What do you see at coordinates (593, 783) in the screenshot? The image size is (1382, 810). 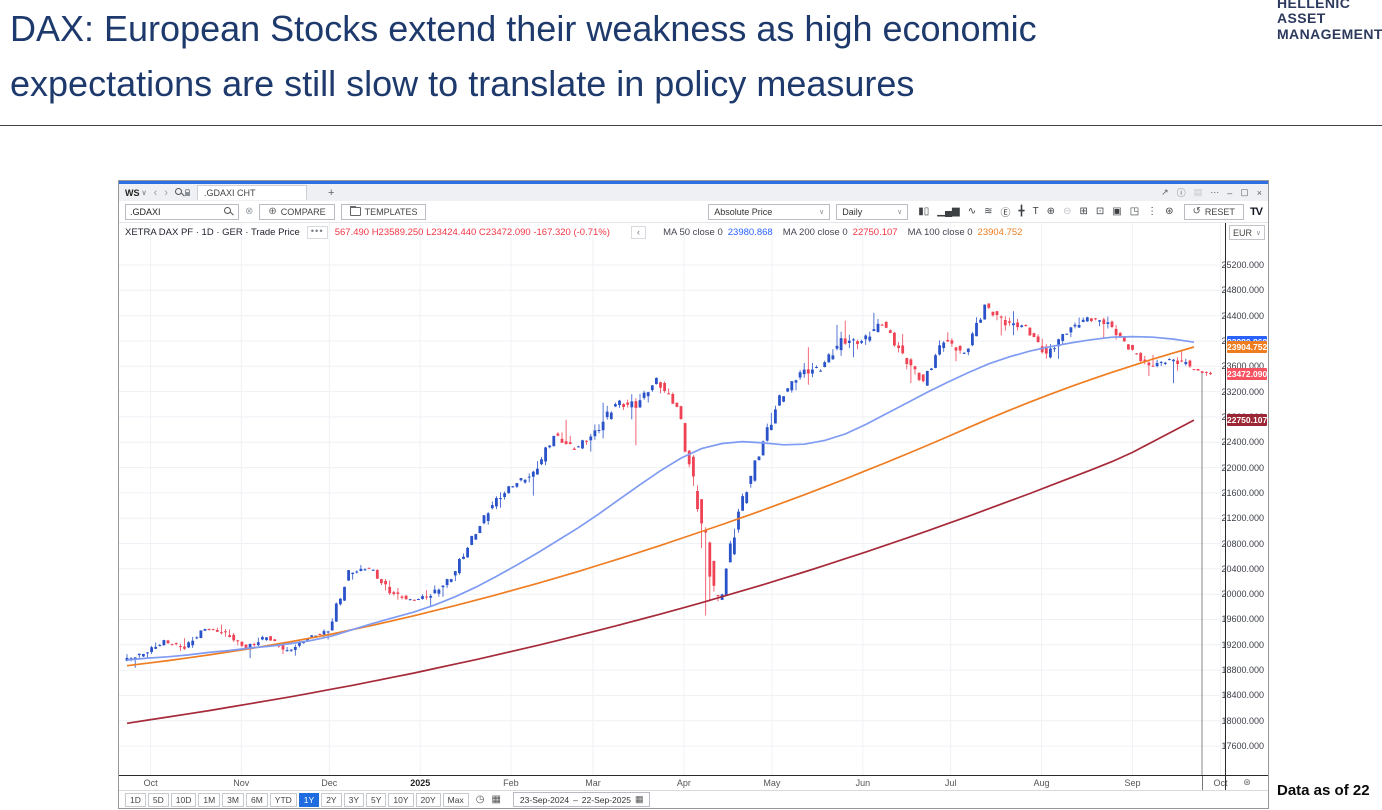 I see `time-axis-label: Mar` at bounding box center [593, 783].